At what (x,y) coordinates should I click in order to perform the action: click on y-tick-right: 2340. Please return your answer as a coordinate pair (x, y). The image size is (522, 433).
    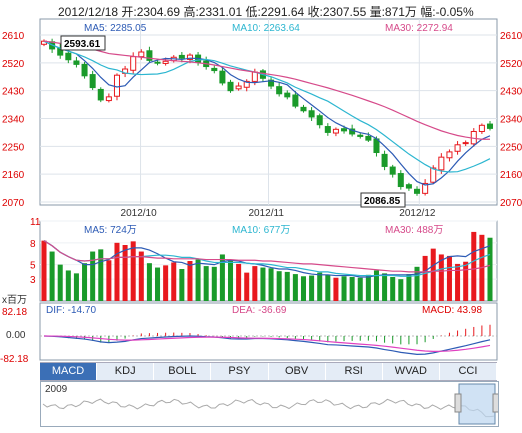
    Looking at the image, I should click on (511, 120).